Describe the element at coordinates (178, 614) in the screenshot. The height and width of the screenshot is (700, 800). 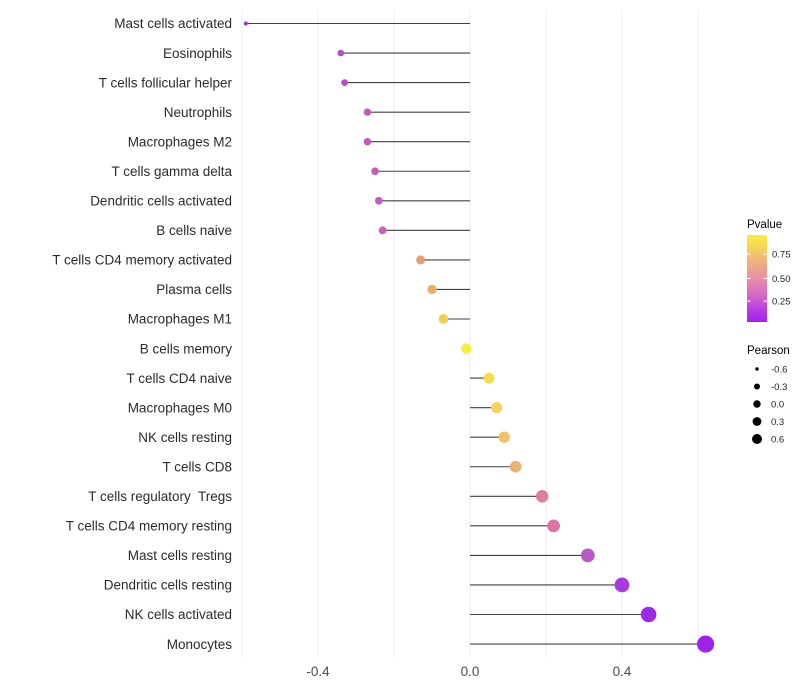
I see `category-label: NK cells activated` at that location.